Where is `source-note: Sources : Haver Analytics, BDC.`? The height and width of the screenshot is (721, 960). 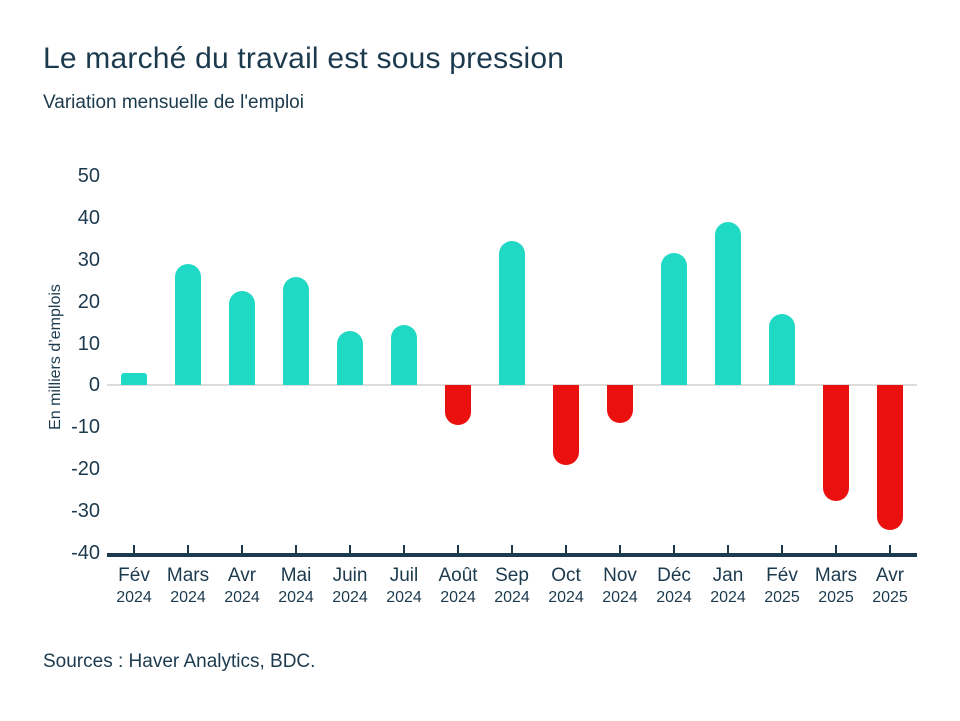 source-note: Sources : Haver Analytics, BDC. is located at coordinates (179, 661).